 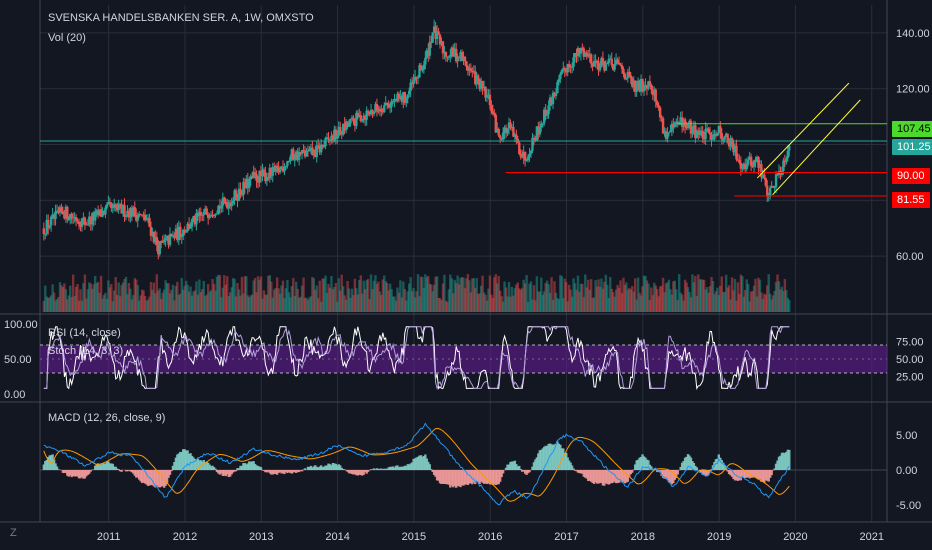 What do you see at coordinates (795, 537) in the screenshot?
I see `time-tick-label: 2020` at bounding box center [795, 537].